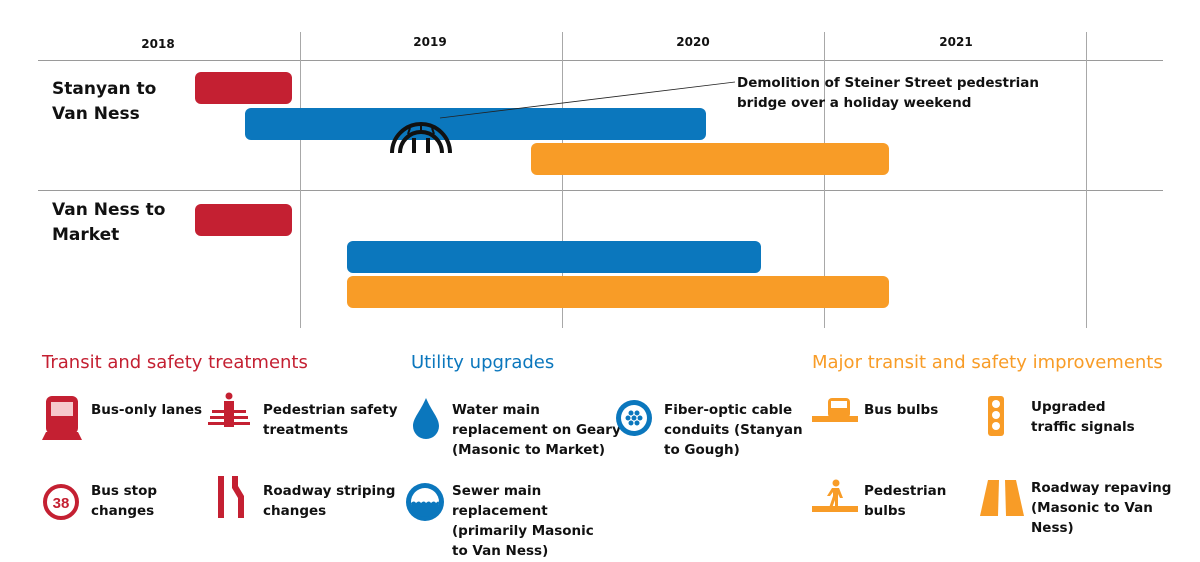  What do you see at coordinates (600, 190) in the screenshot?
I see `row-divider` at bounding box center [600, 190].